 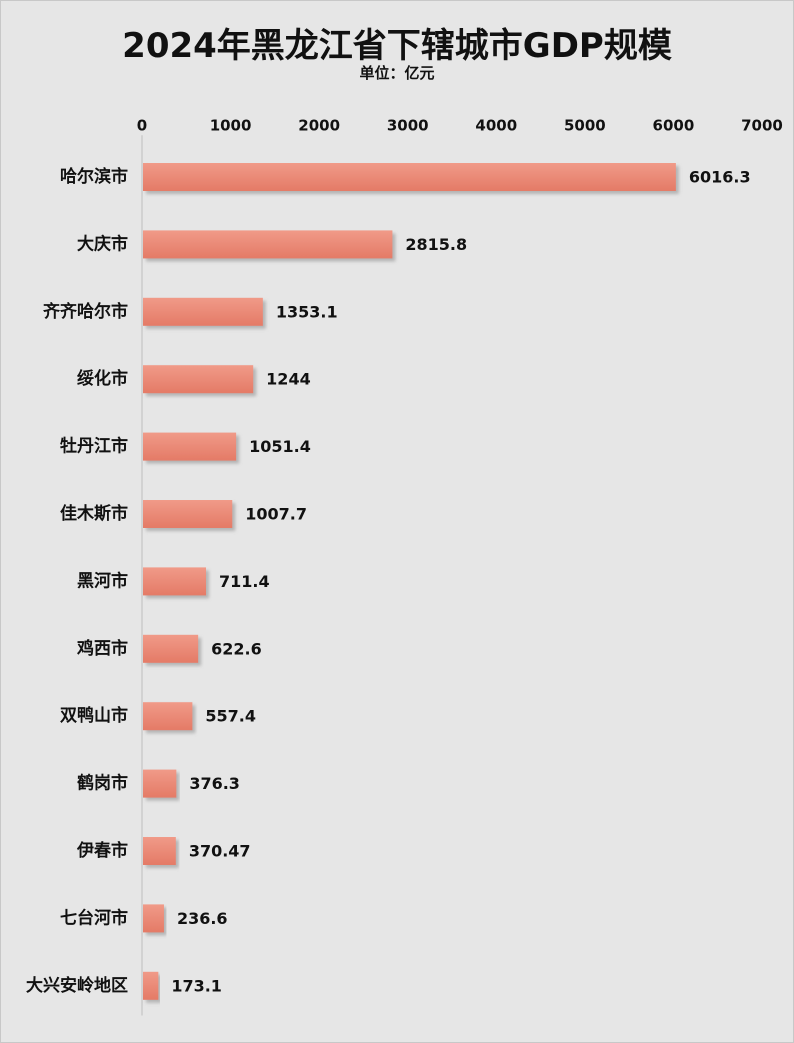 What do you see at coordinates (85, 311) in the screenshot?
I see `category-label-2: 齐齐哈尔市` at bounding box center [85, 311].